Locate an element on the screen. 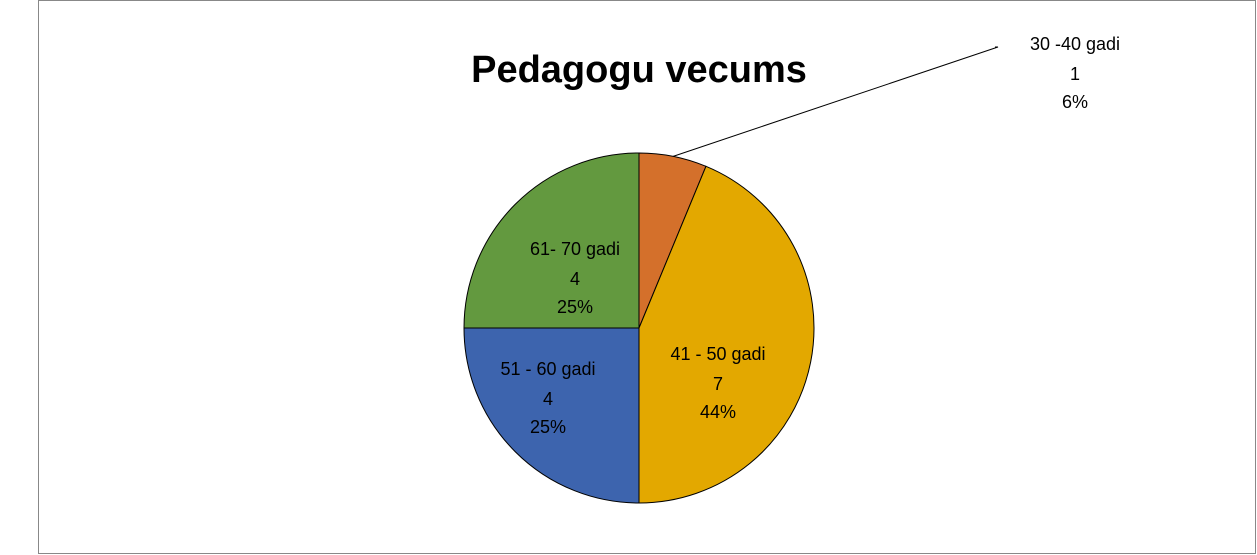 Image resolution: width=1257 pixels, height=555 pixels. slice-label: 30 -40 gadi is located at coordinates (1075, 44).